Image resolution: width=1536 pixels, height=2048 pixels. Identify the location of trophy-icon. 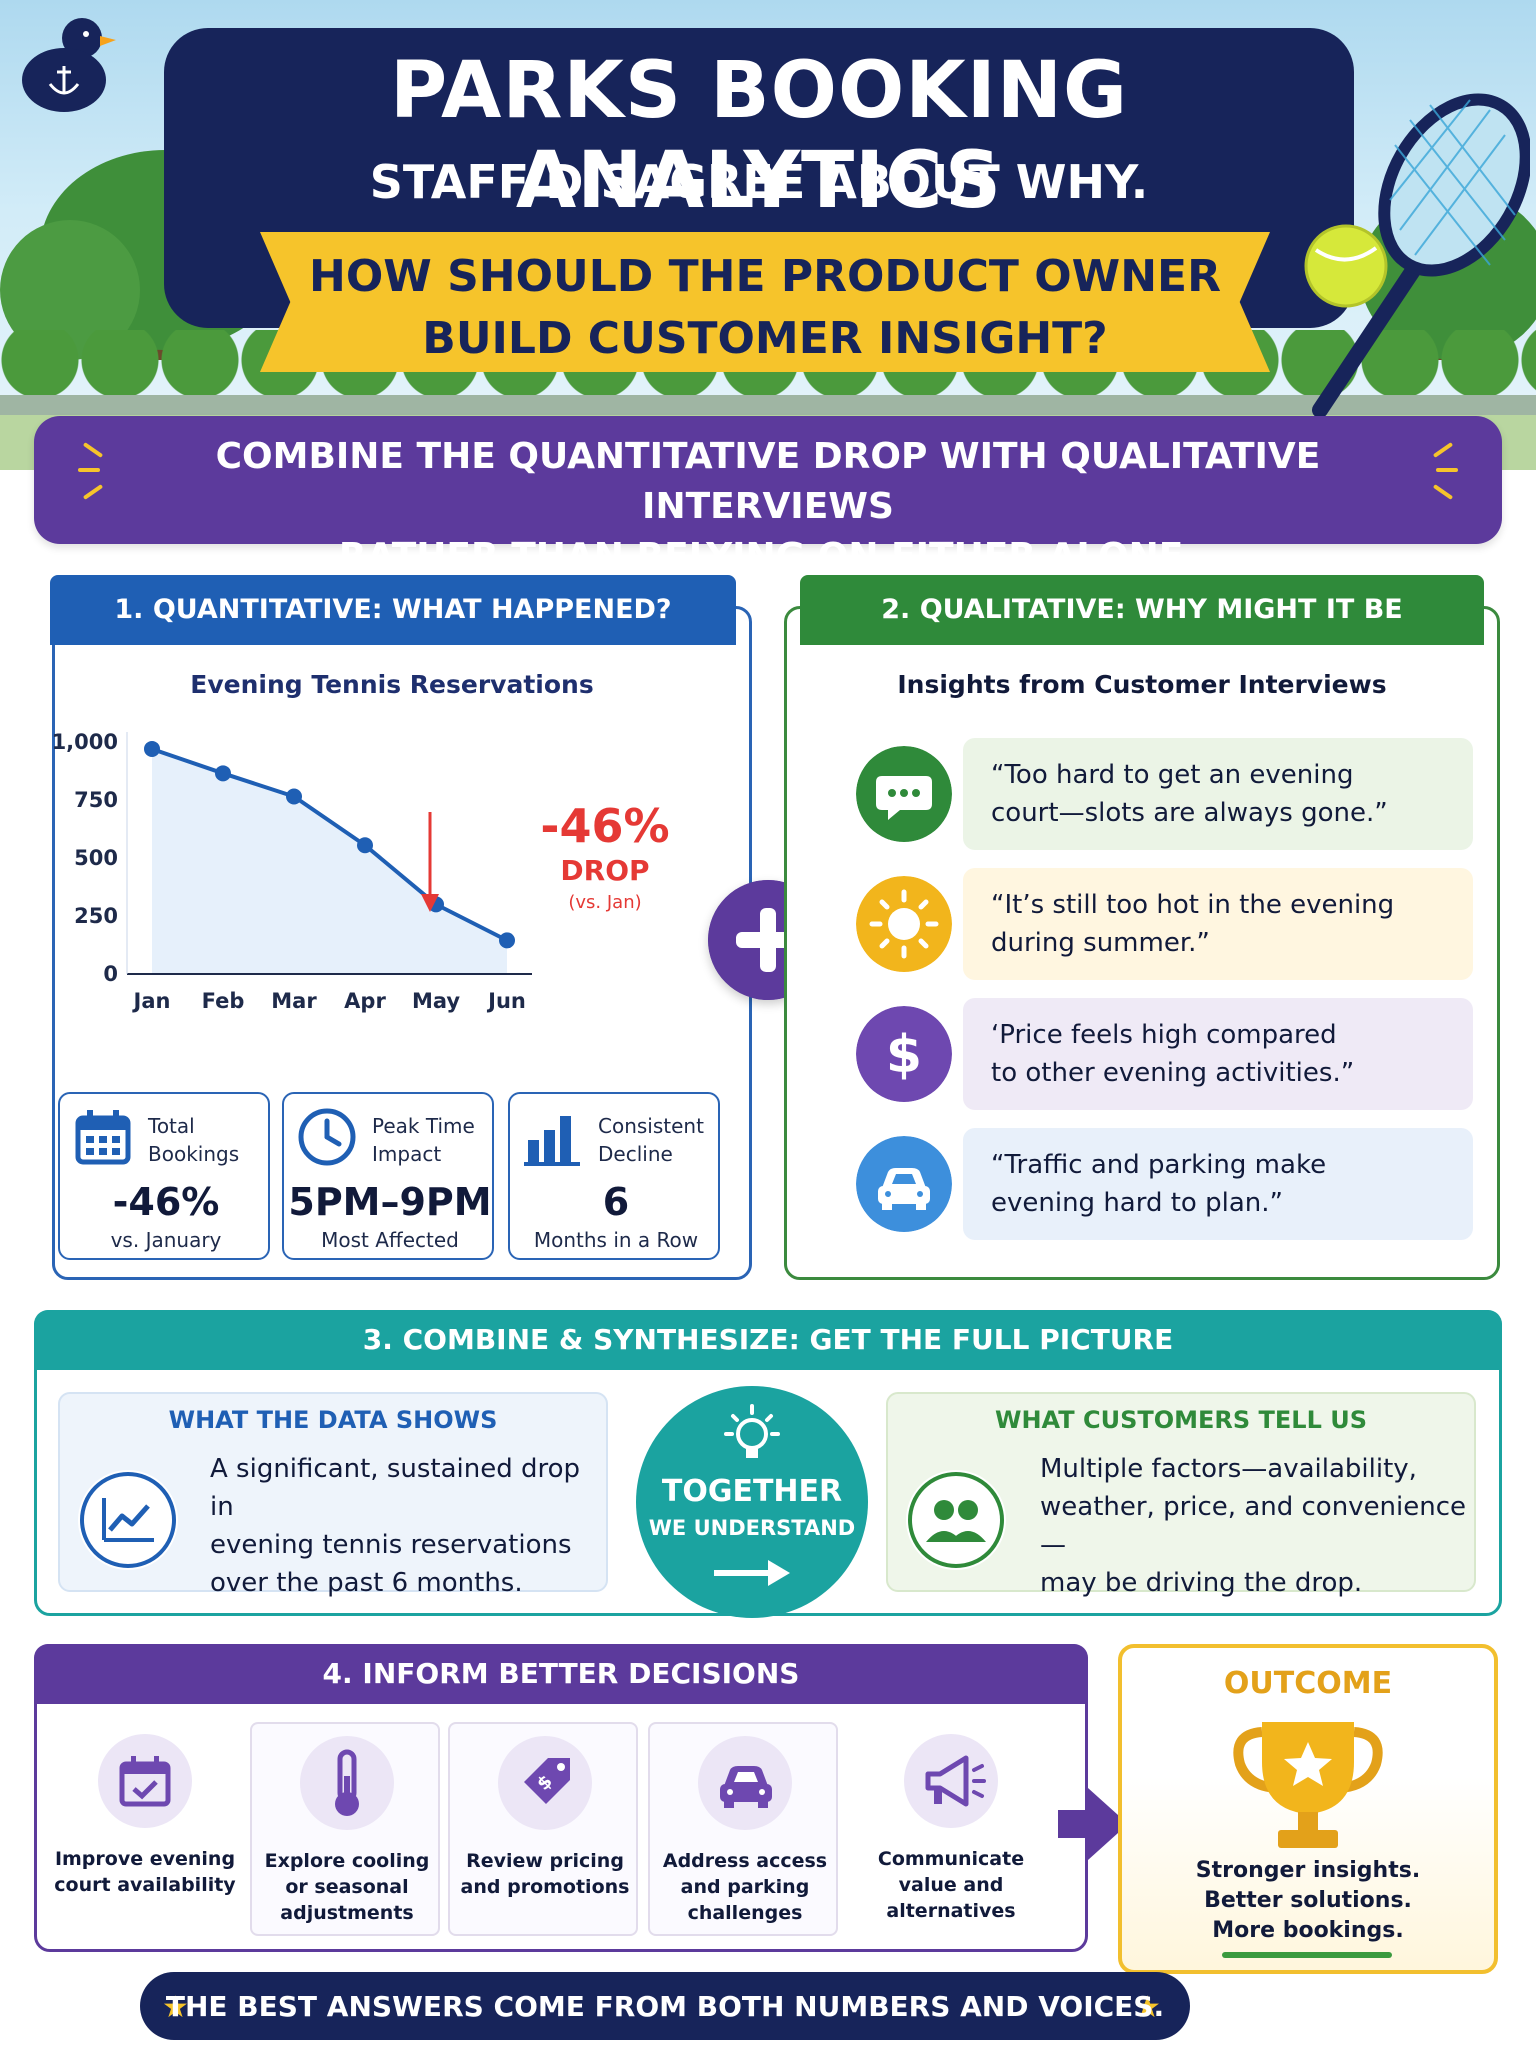
(1308, 1785).